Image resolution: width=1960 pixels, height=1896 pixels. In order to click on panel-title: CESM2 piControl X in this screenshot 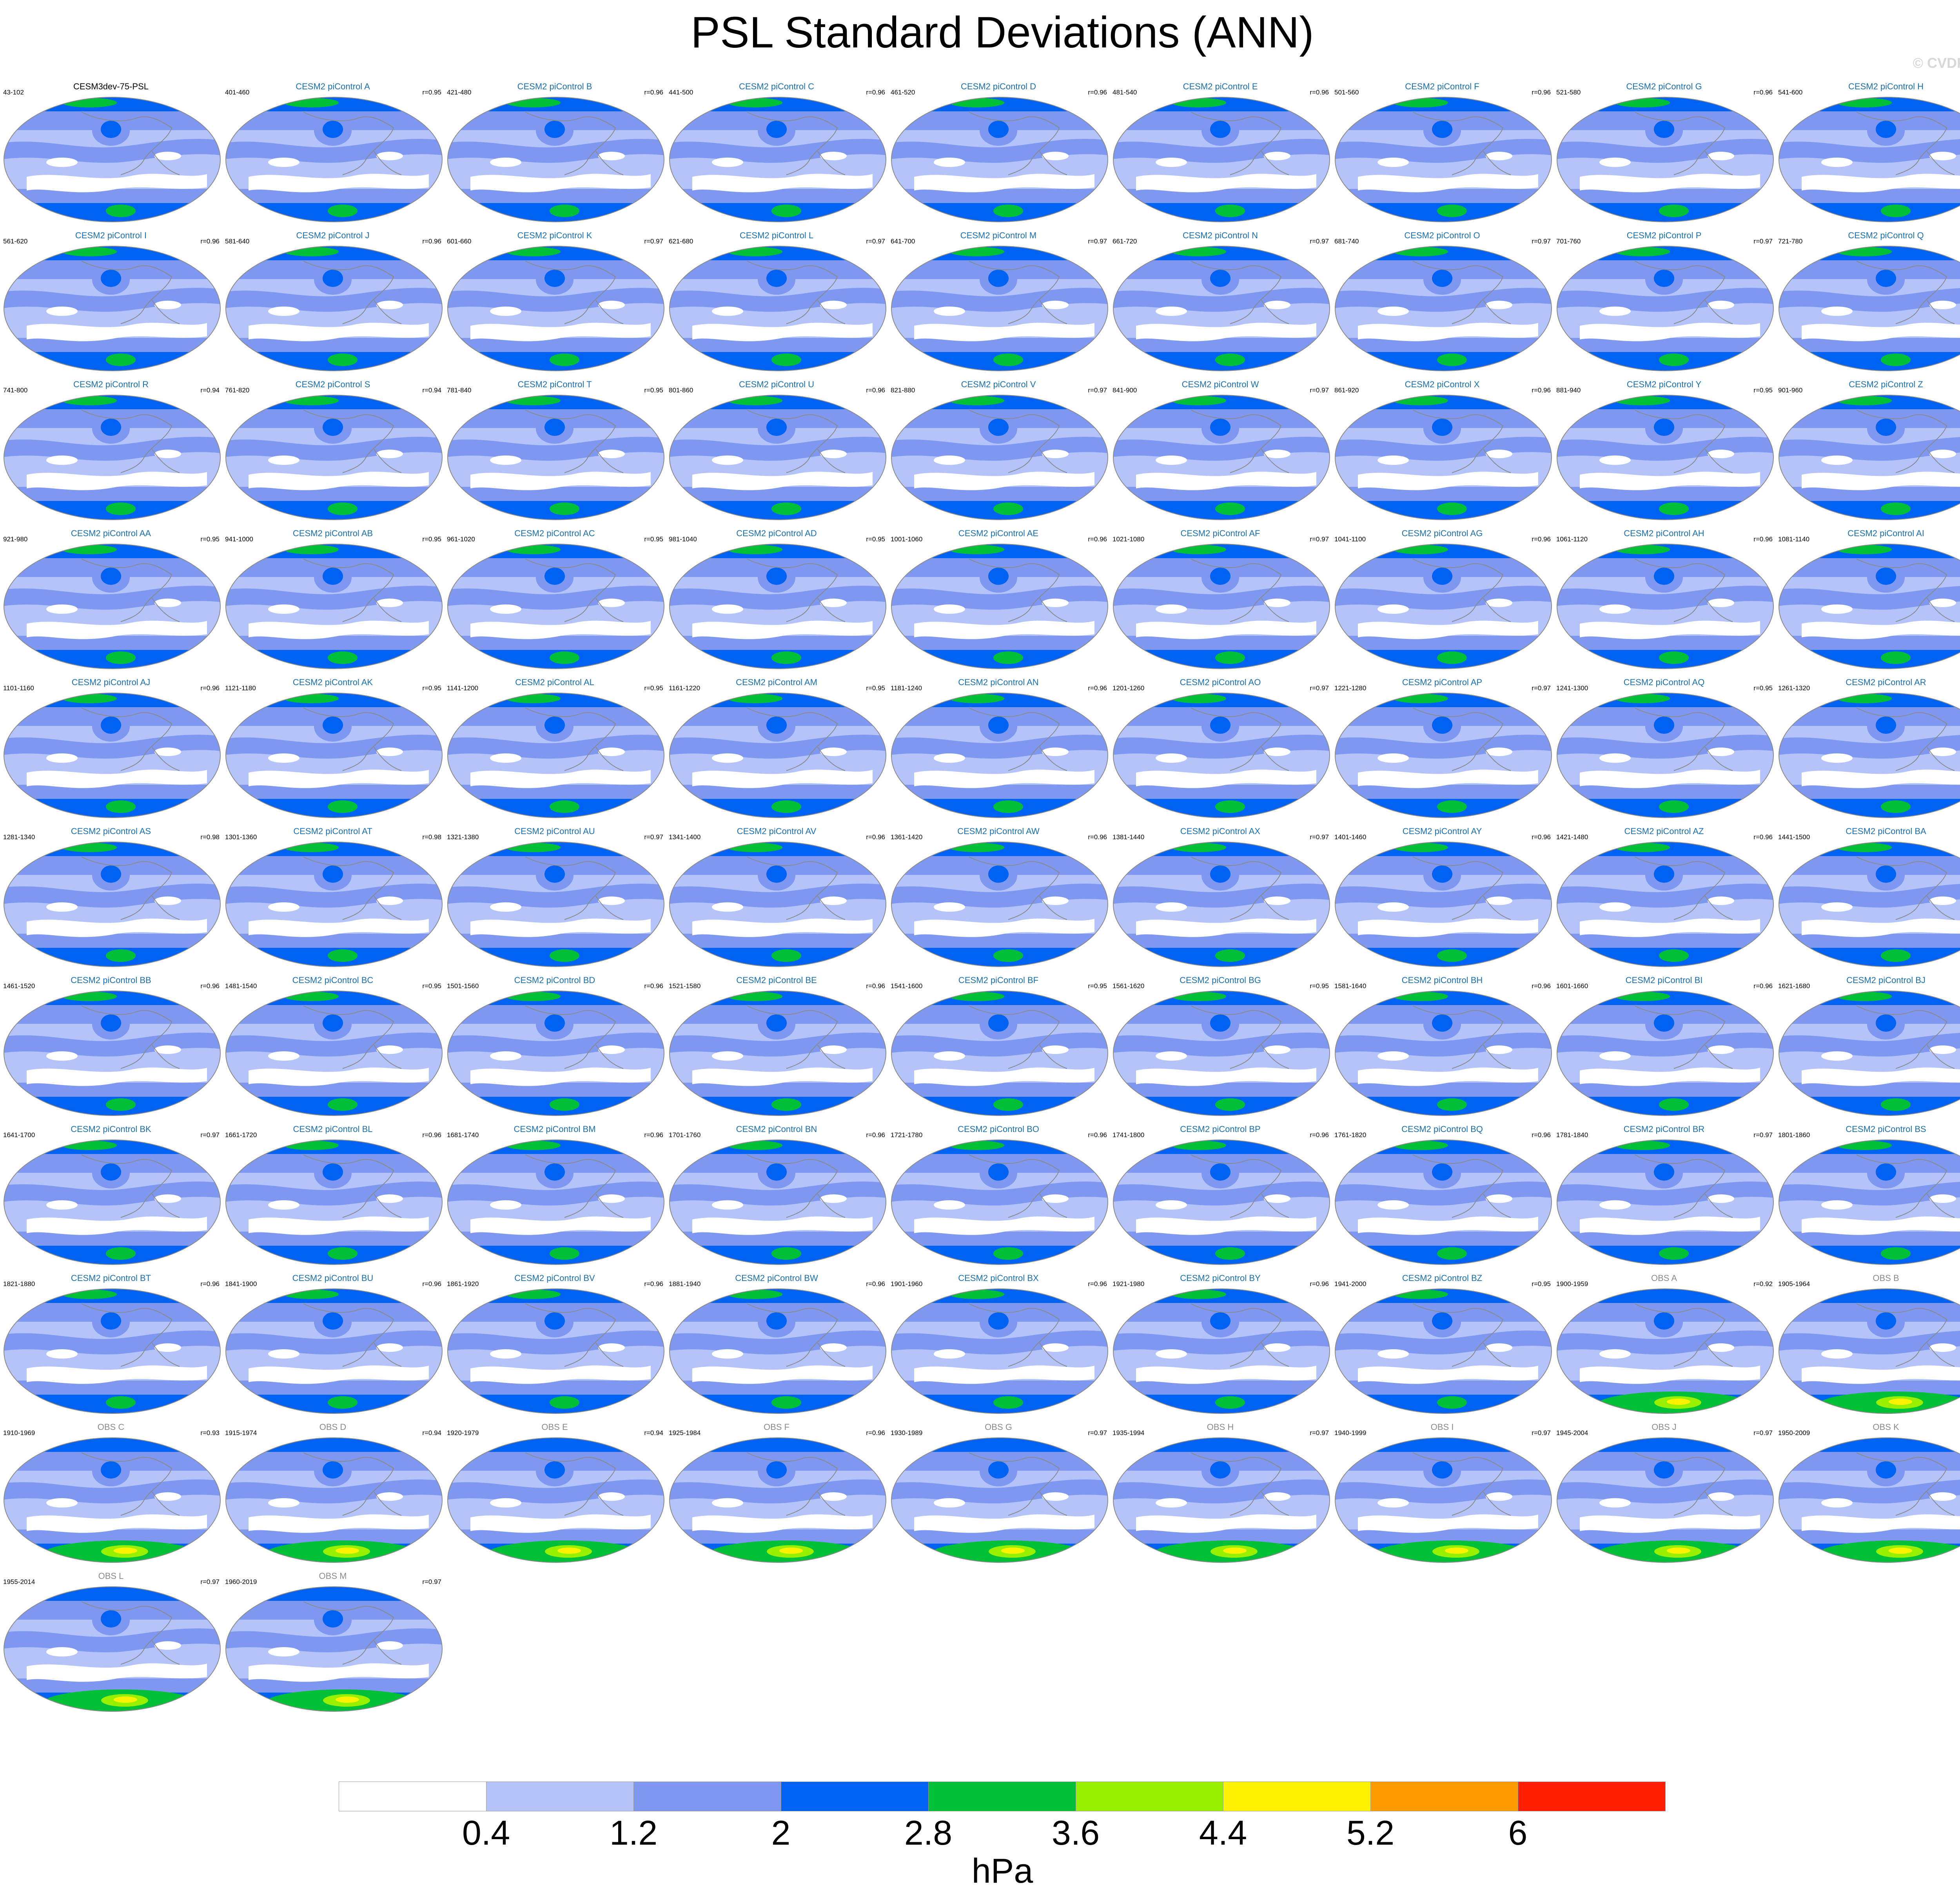, I will do `click(1443, 384)`.